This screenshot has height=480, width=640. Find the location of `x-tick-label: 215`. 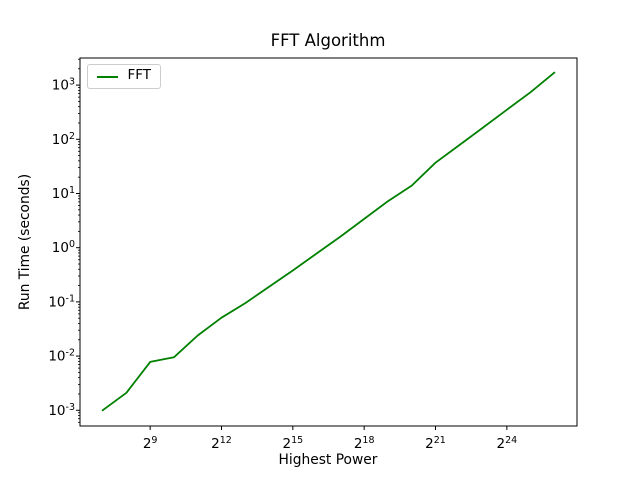

x-tick-label: 215 is located at coordinates (292, 443).